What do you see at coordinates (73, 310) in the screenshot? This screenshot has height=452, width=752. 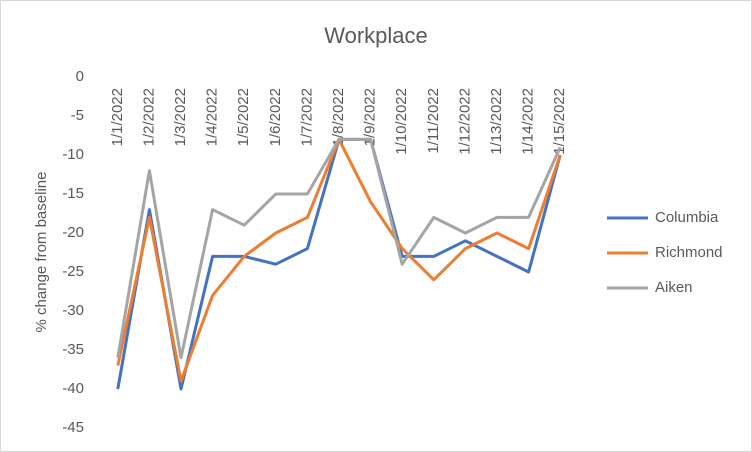 I see `y-tick-label: -30` at bounding box center [73, 310].